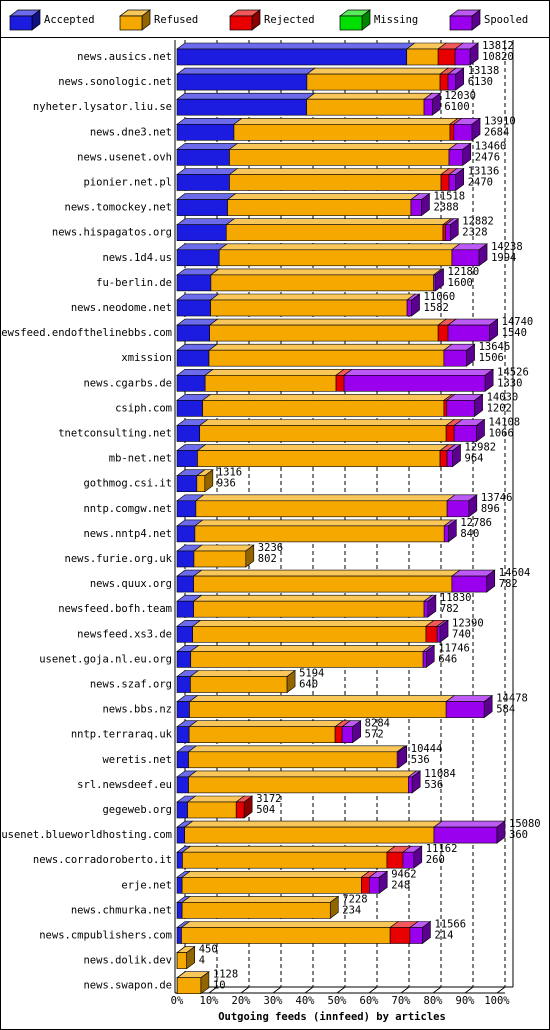 The width and height of the screenshot is (550, 1030). Describe the element at coordinates (242, 1001) in the screenshot. I see `x-tick-label: 20%` at that location.